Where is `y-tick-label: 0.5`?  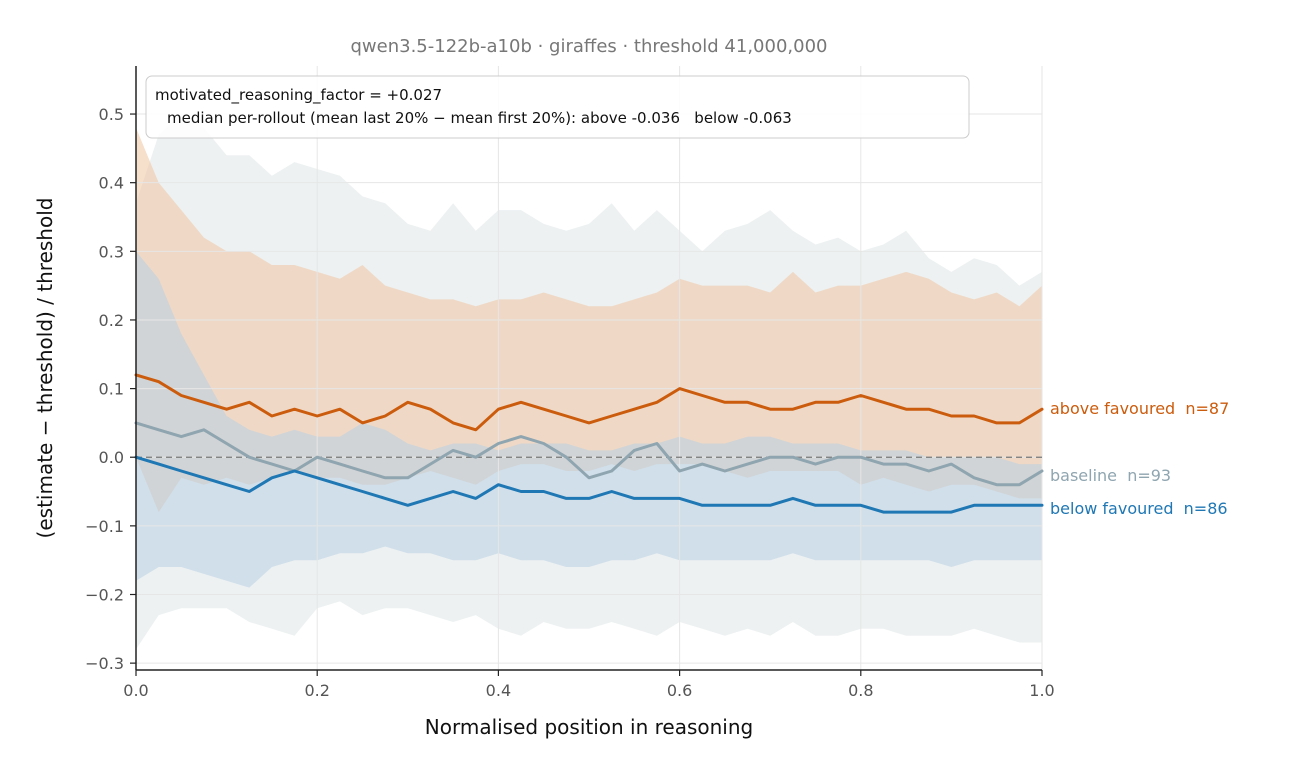 y-tick-label: 0.5 is located at coordinates (111, 114).